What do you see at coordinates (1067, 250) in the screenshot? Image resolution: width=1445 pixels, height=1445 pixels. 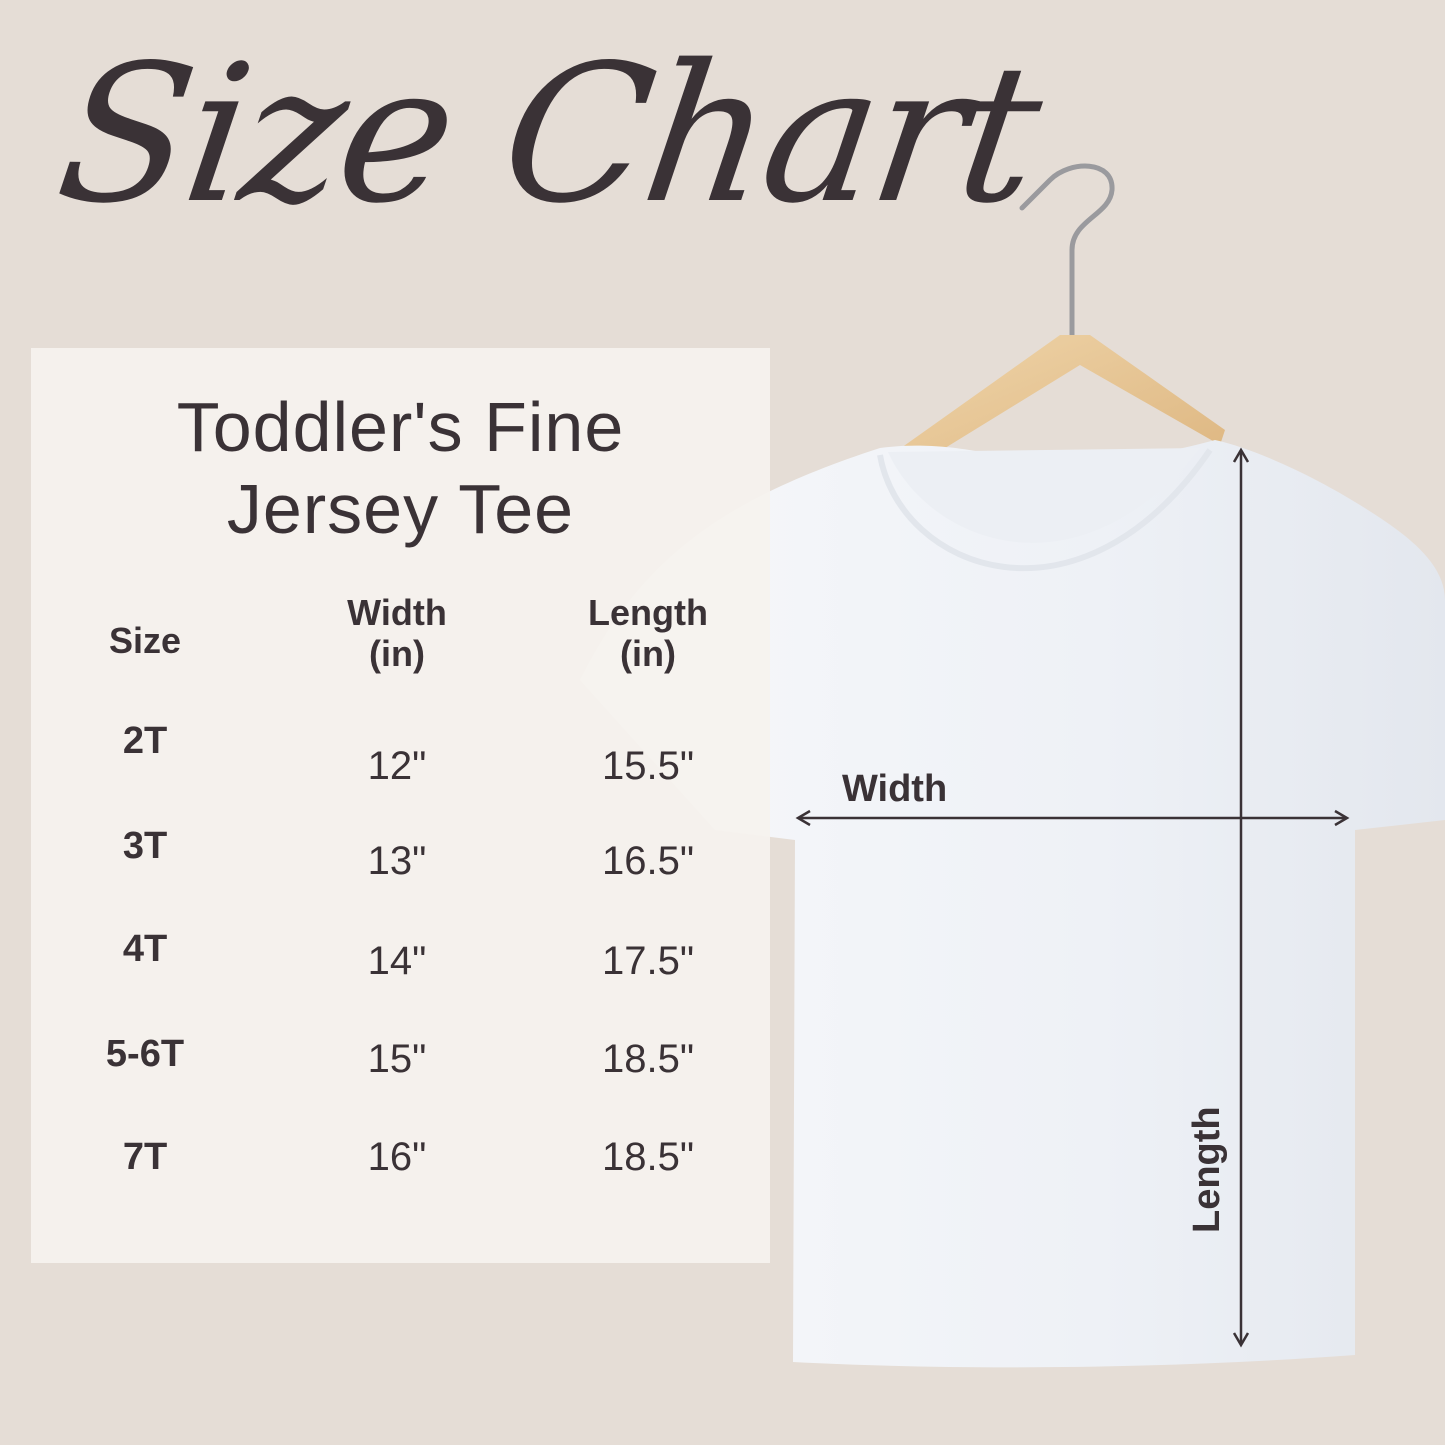 I see `hanger-hook` at bounding box center [1067, 250].